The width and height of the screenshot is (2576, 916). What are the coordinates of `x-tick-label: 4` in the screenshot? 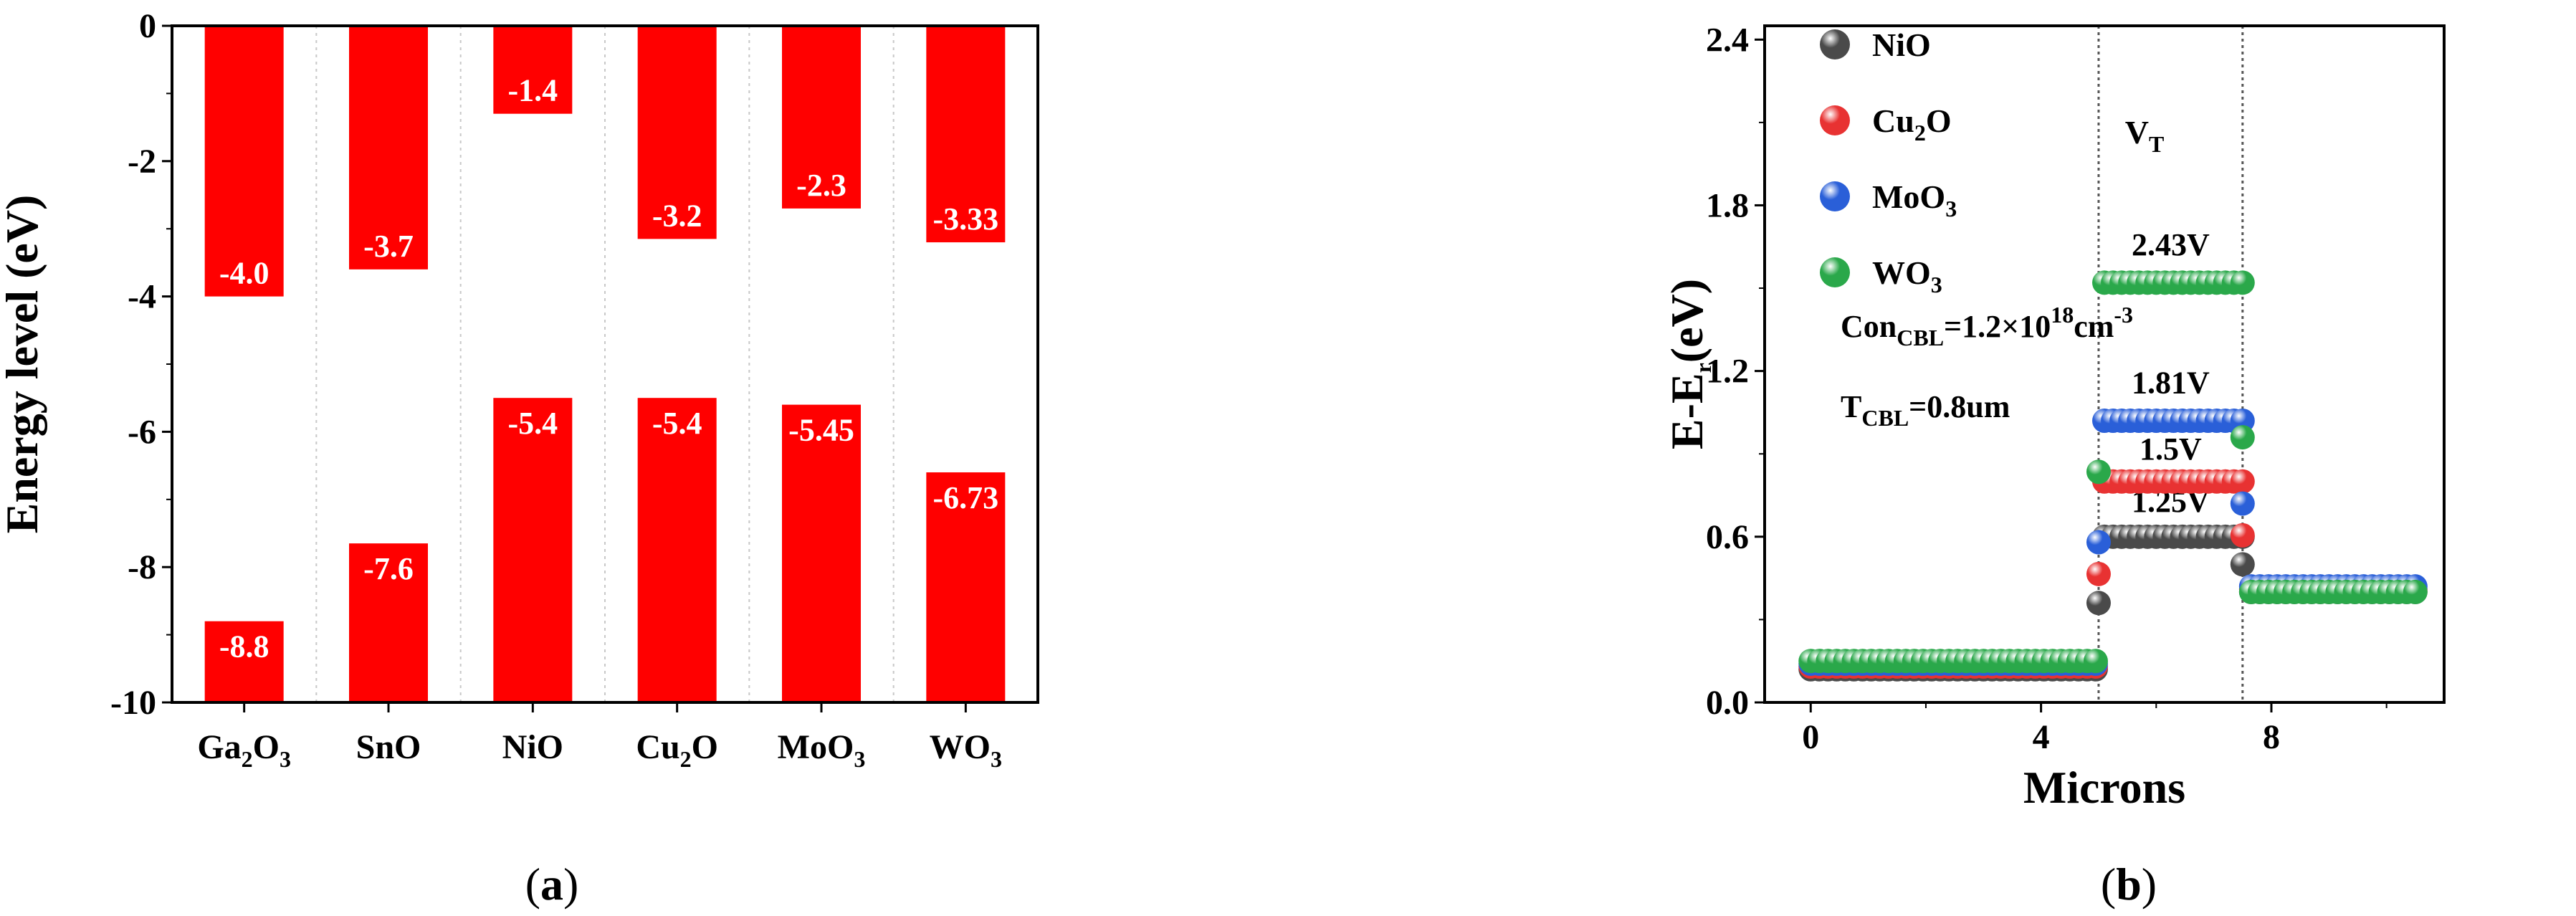 It's located at (2041, 737).